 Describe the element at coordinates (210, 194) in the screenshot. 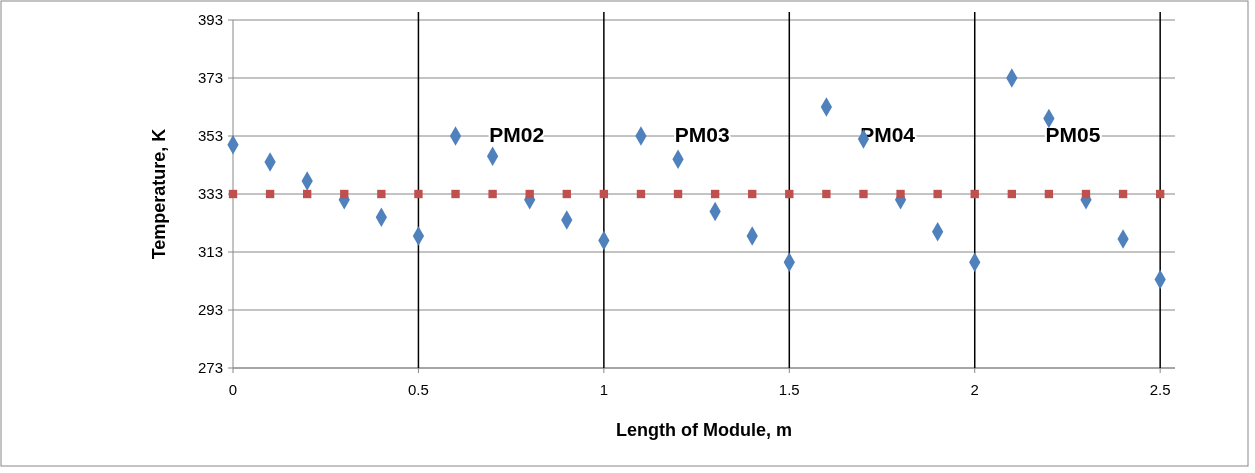

I see `y-tick-label: 333` at that location.